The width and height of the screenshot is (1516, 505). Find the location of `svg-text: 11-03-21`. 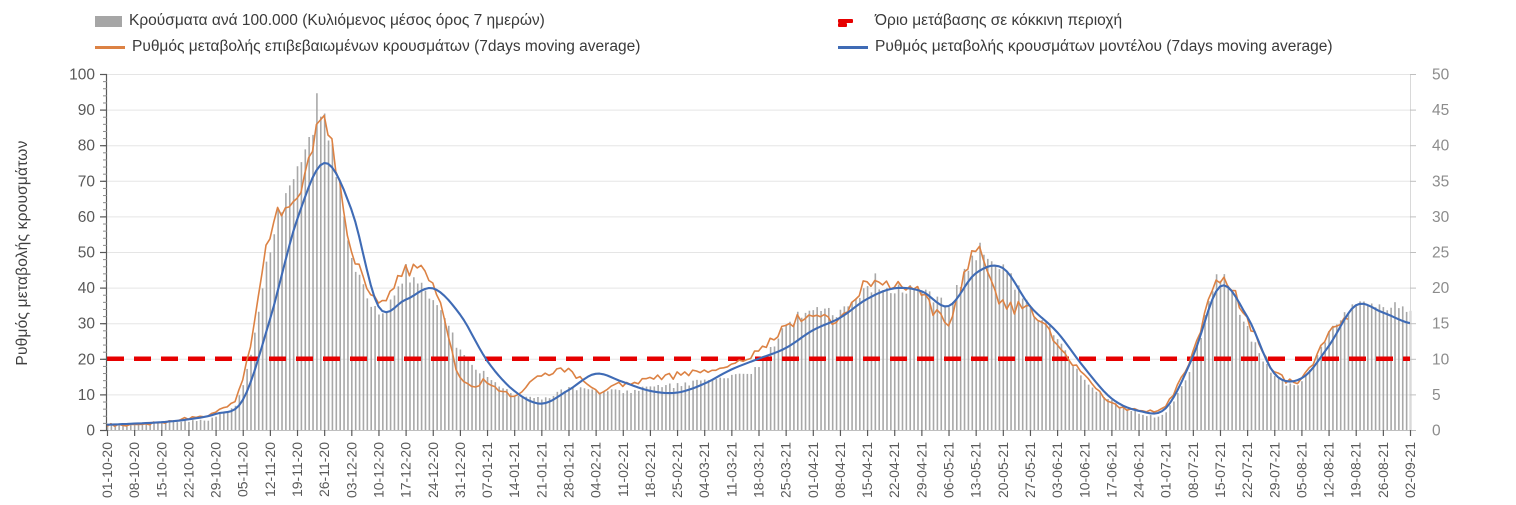

svg-text: 11-03-21 is located at coordinates (731, 469).